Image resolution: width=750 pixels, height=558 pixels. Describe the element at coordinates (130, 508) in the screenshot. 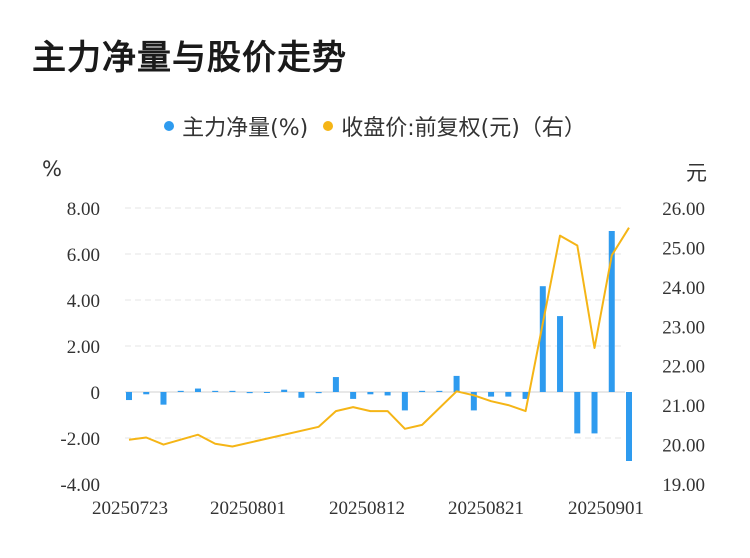

I see `x-tick-label: 20250723` at that location.